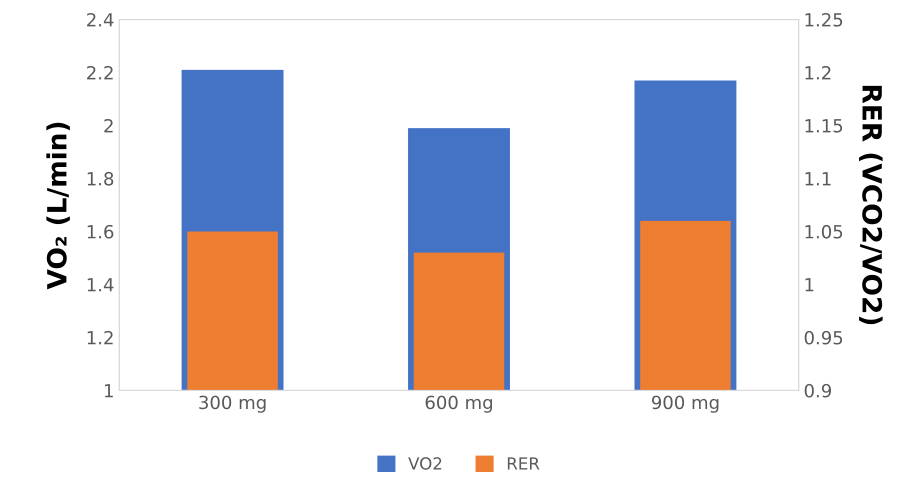 The image size is (918, 488). I want to click on y2-tick-label: 1.2, so click(818, 73).